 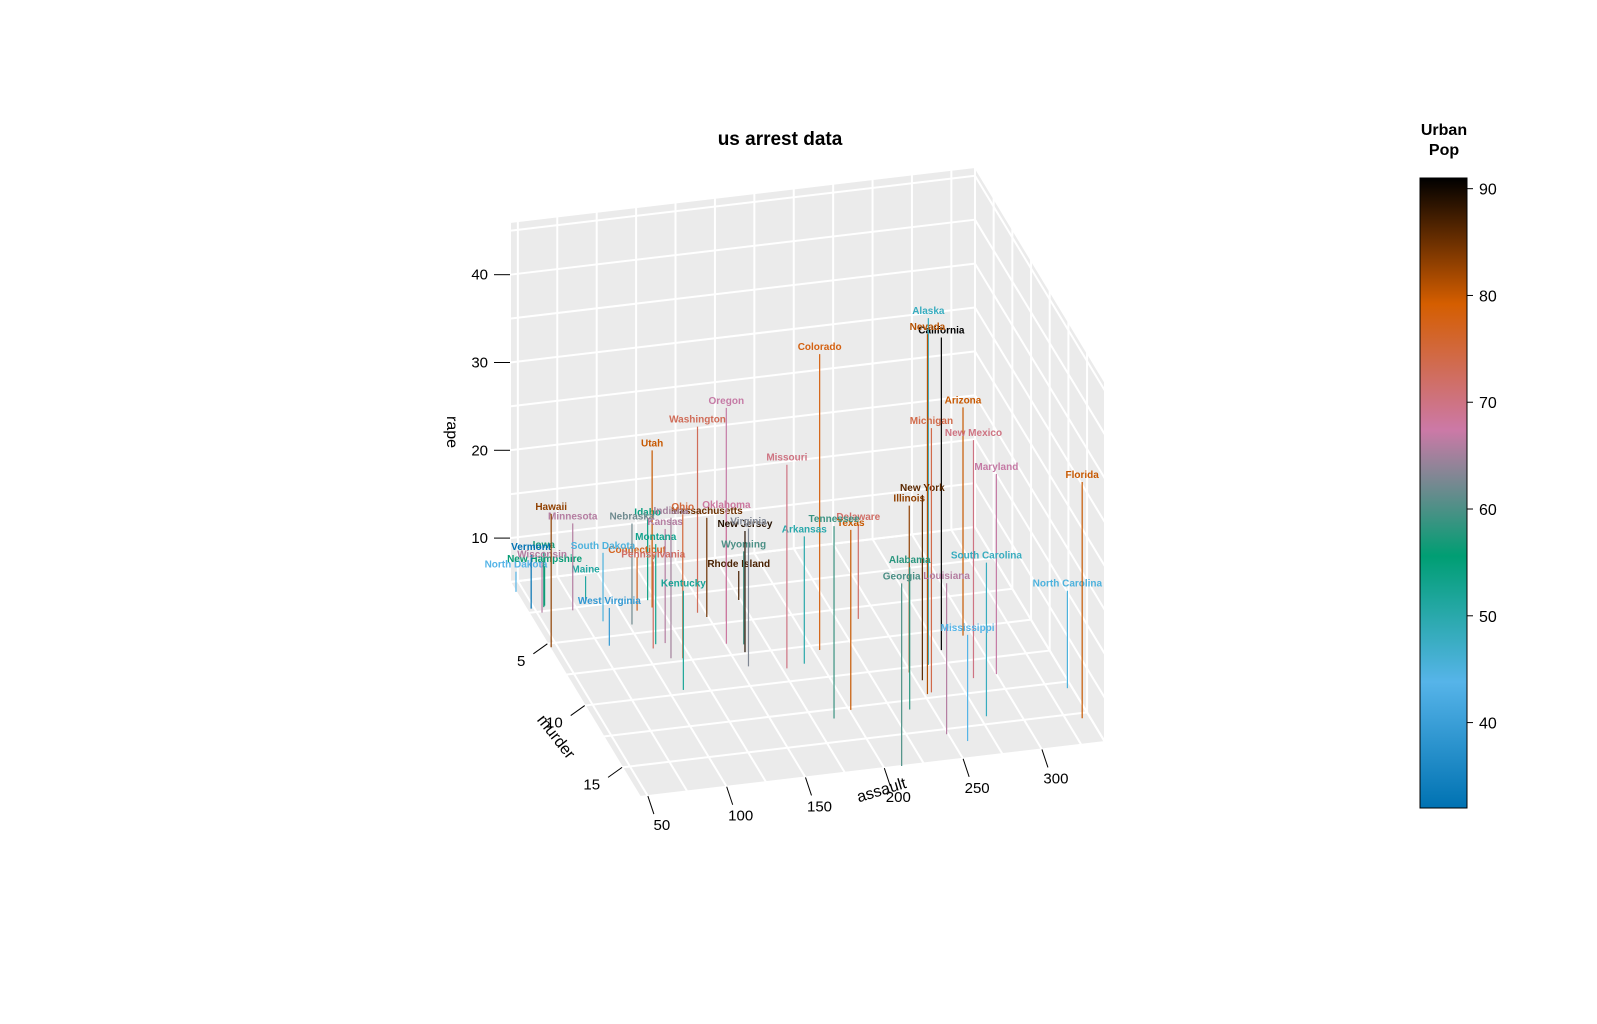 What do you see at coordinates (963, 400) in the screenshot?
I see `state-label-arizona: Arizona` at bounding box center [963, 400].